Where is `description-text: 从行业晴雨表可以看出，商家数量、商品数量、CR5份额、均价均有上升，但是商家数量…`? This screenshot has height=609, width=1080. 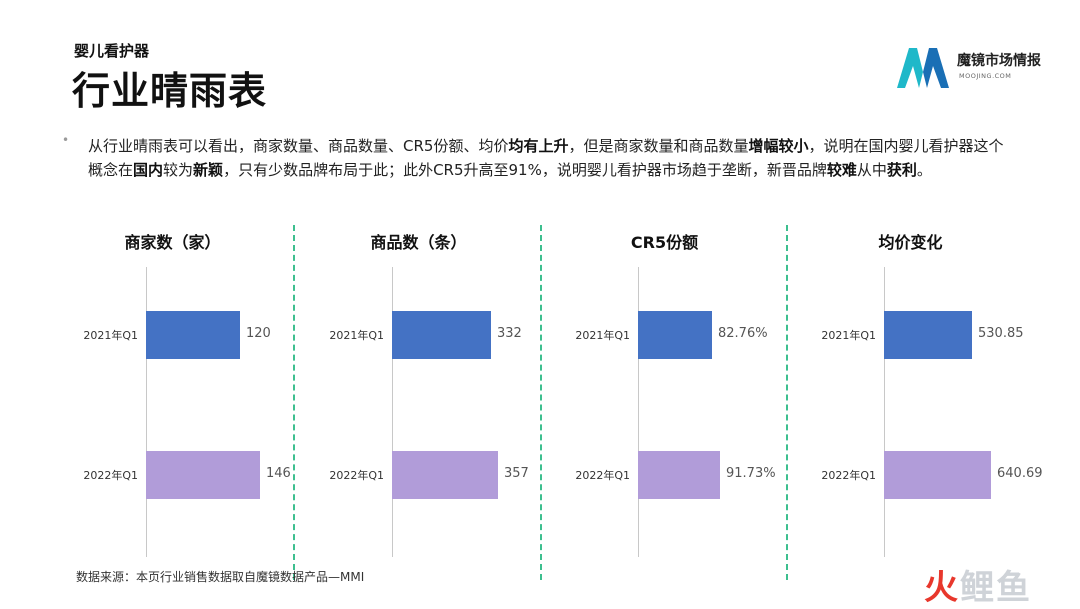 description-text: 从行业晴雨表可以看出，商家数量、商品数量、CR5份额、均价均有上升，但是商家数量… is located at coordinates (548, 158).